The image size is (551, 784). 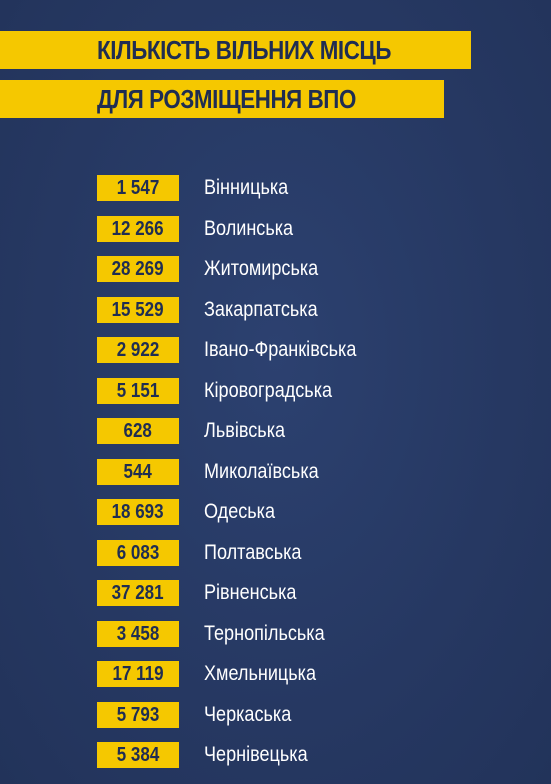 I want to click on count-badge: 18 693, so click(x=138, y=512).